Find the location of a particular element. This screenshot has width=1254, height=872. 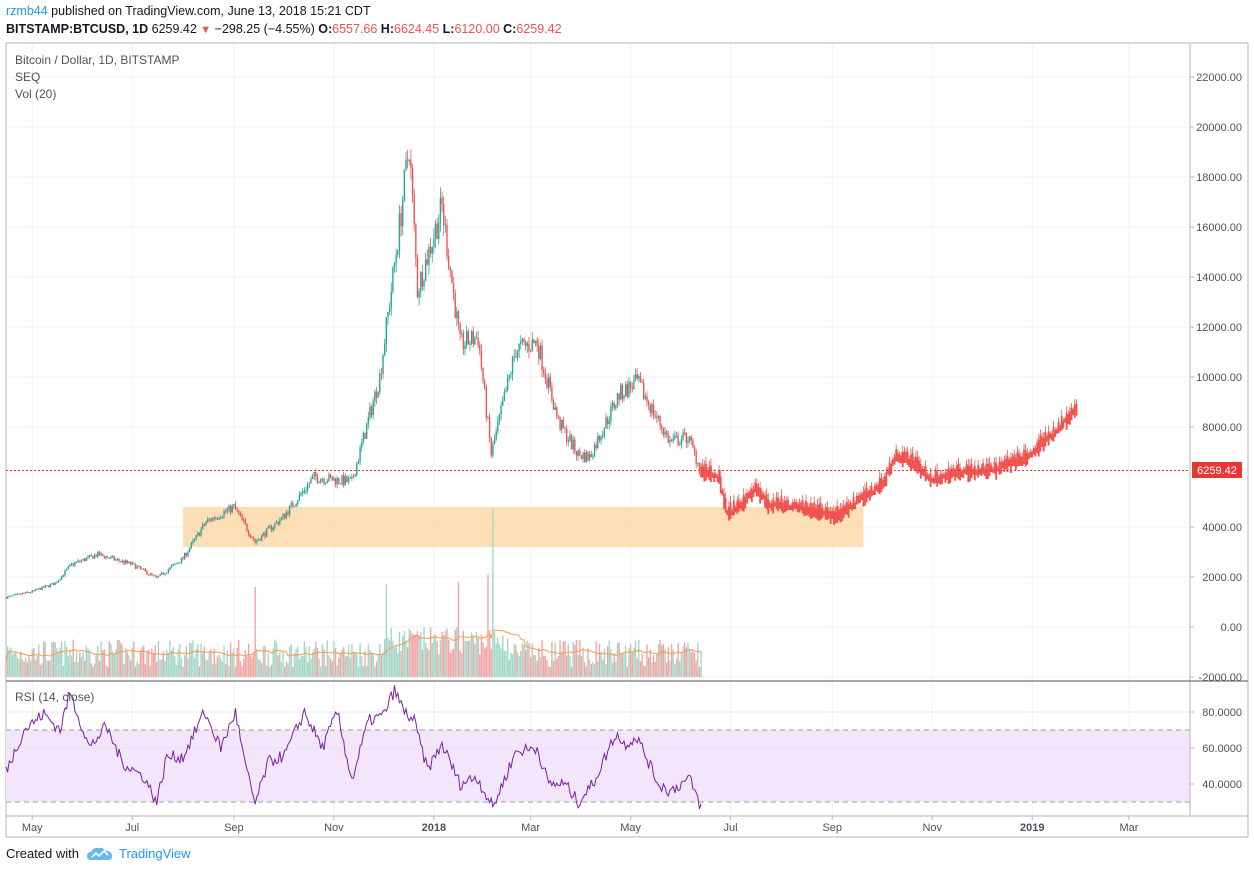

x-tick-label: Mar is located at coordinates (530, 828).